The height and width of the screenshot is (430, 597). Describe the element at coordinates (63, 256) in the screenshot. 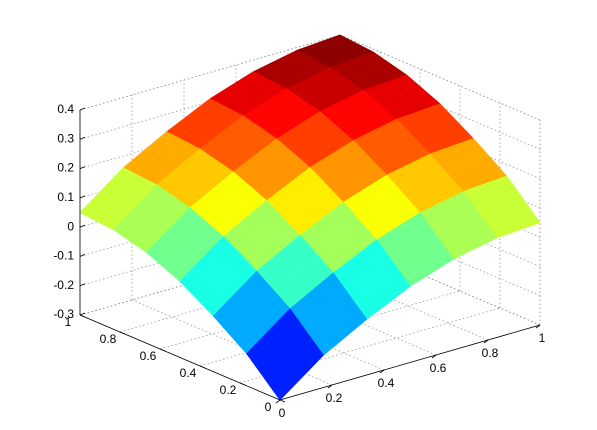

I see `z-tick-label: -0.1` at that location.